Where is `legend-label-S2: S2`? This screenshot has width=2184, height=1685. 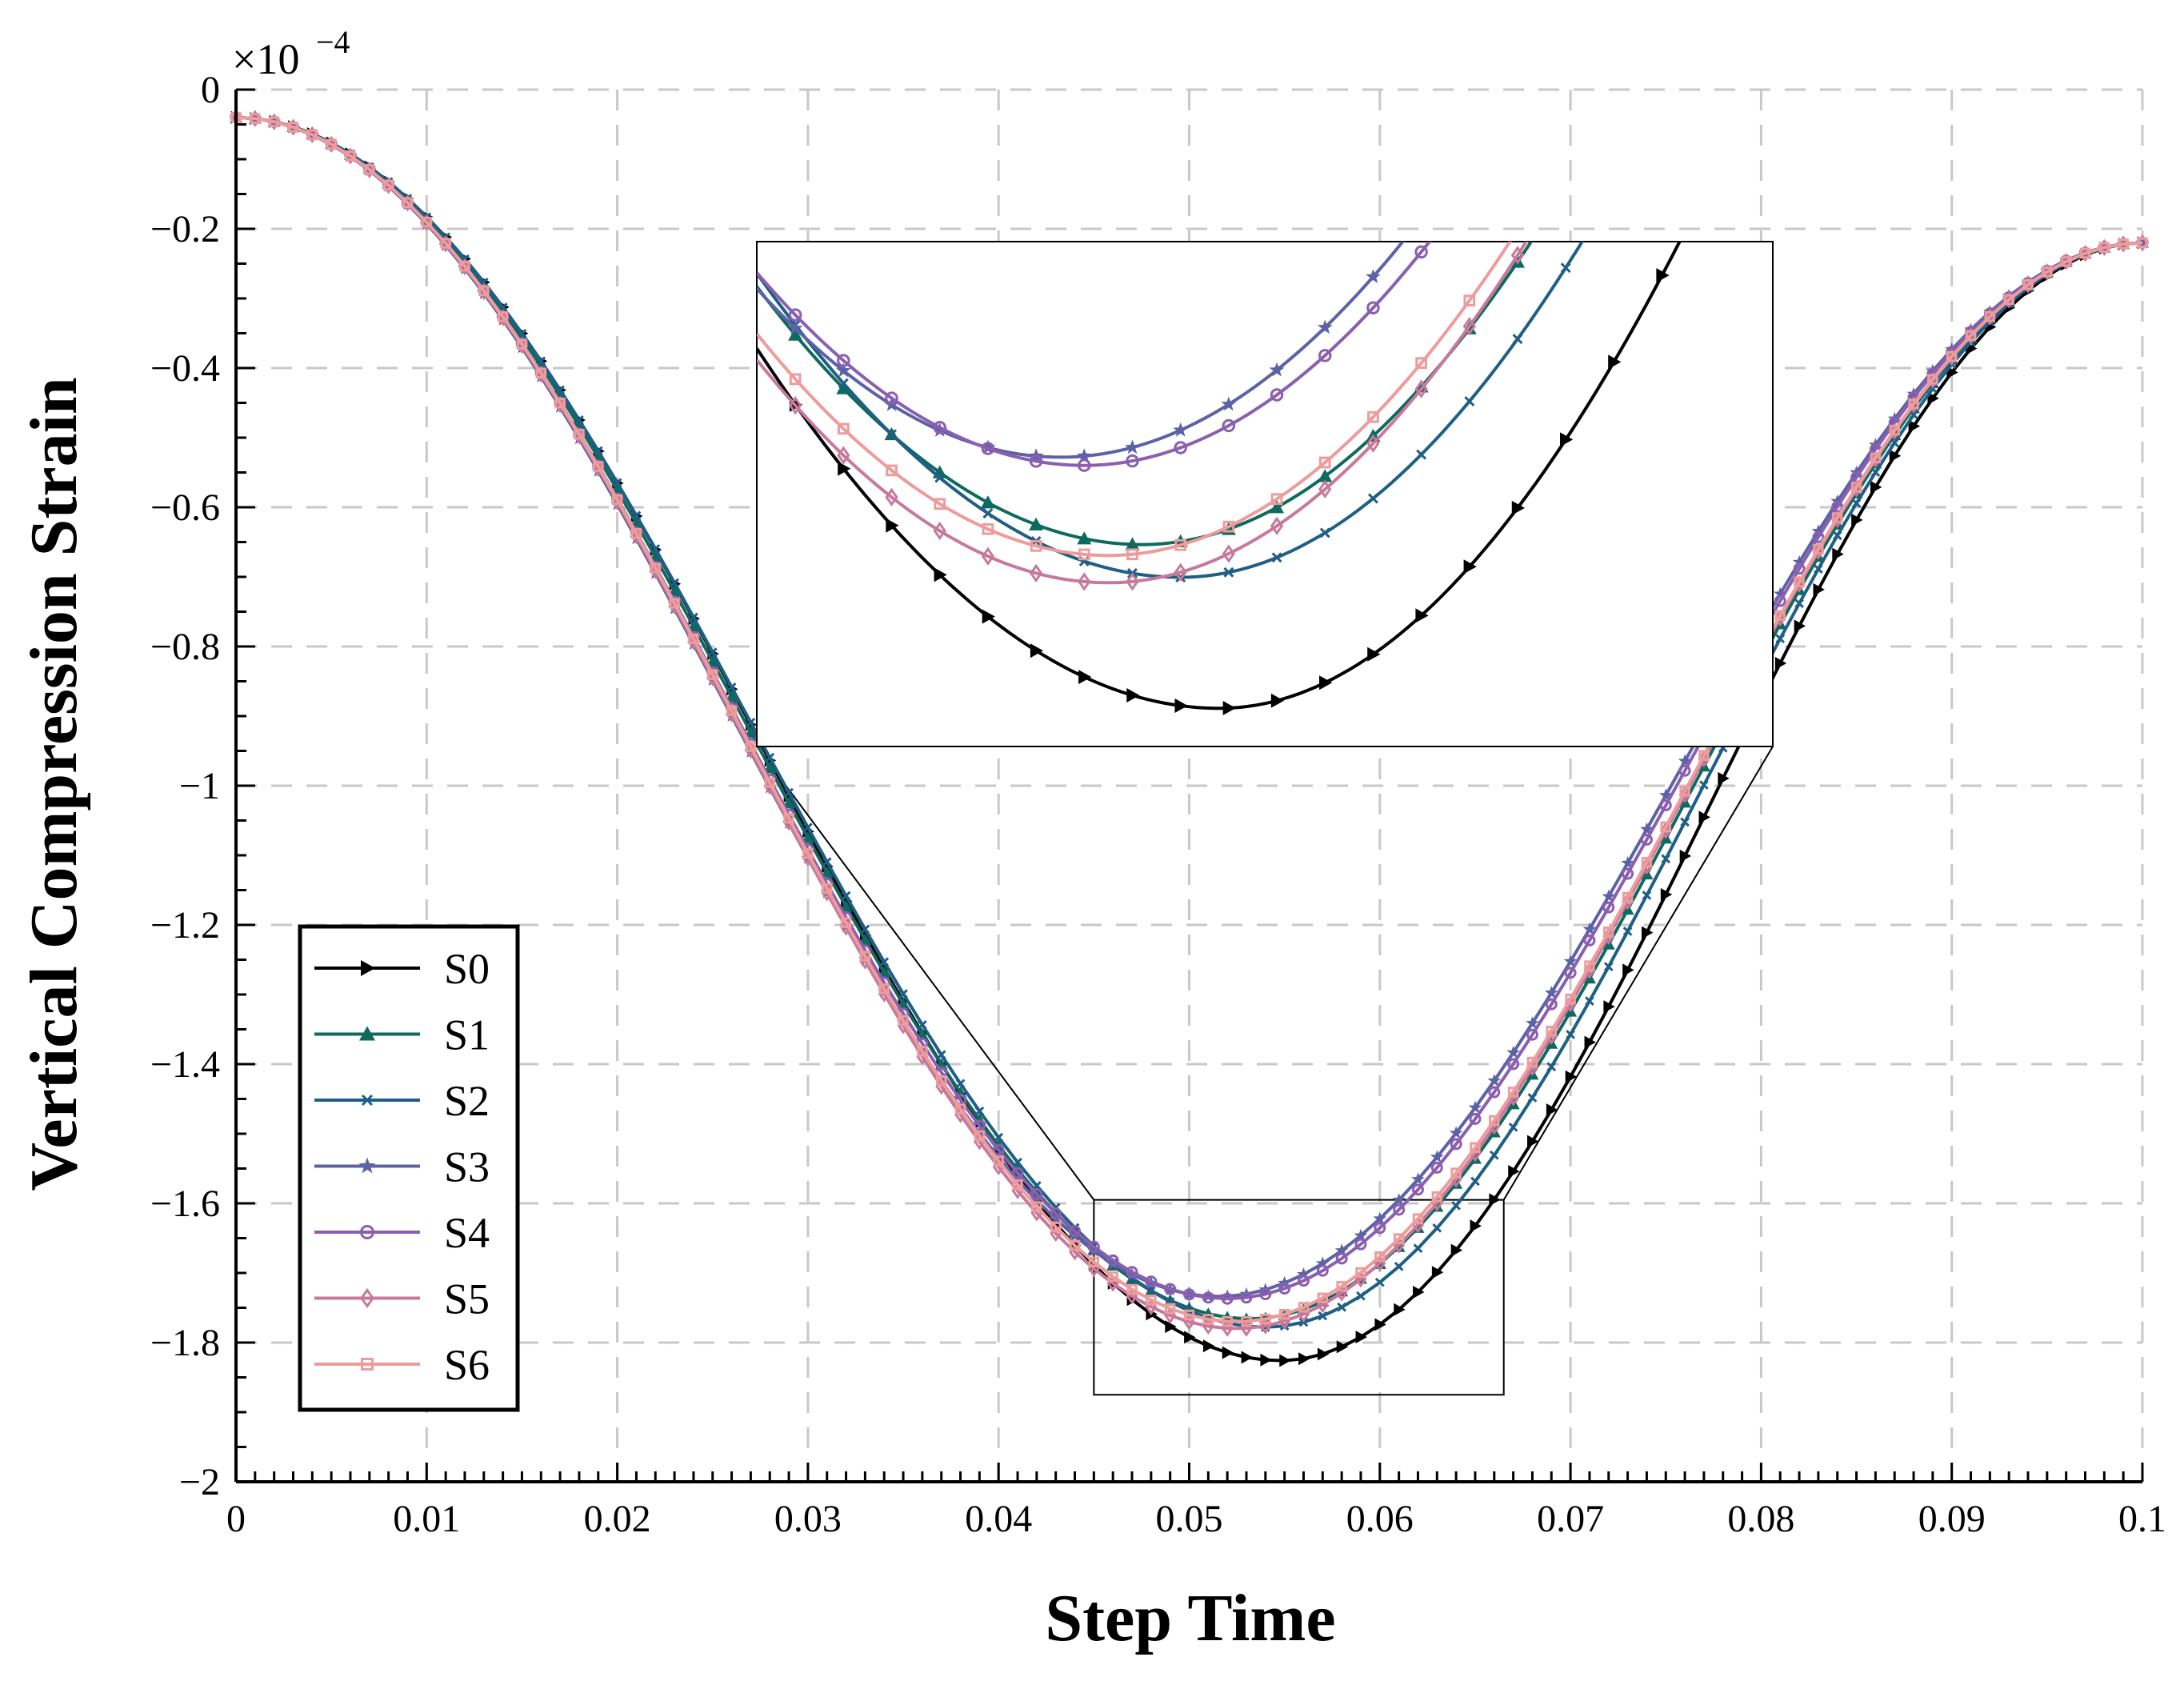 legend-label-S2: S2 is located at coordinates (467, 1101).